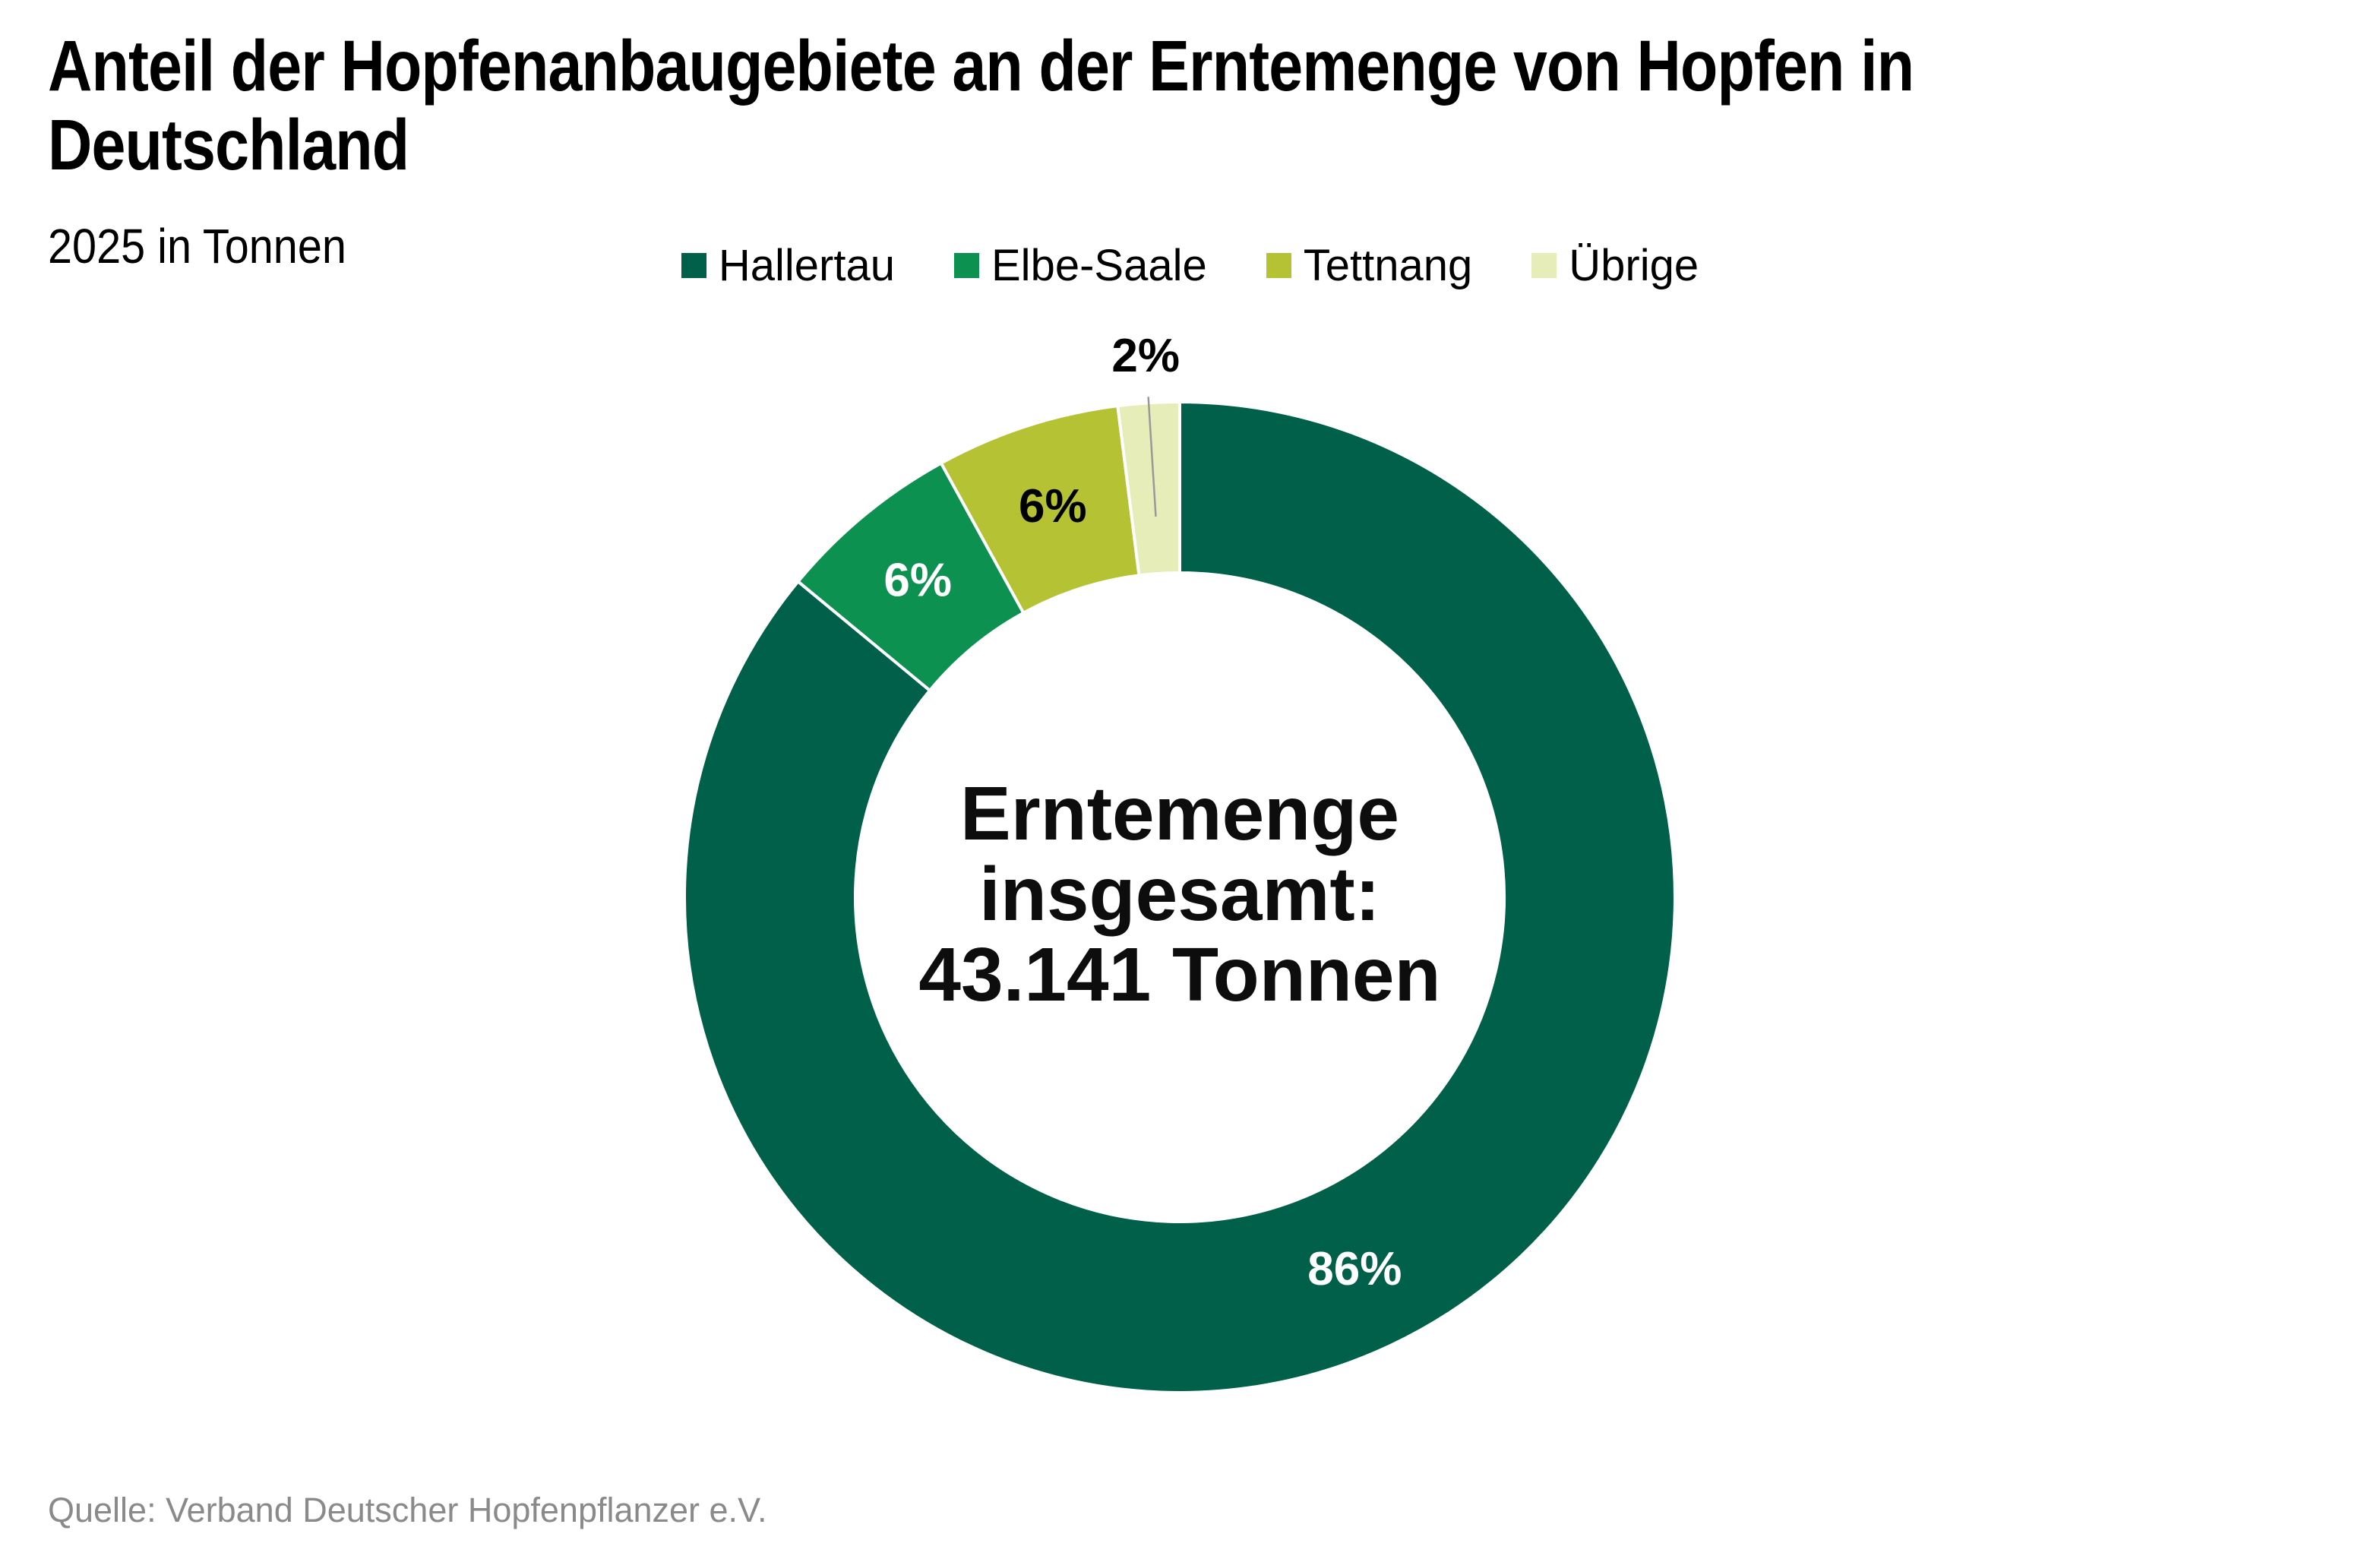 The height and width of the screenshot is (1559, 2380). I want to click on donut-slice-übrige, so click(1148, 488).